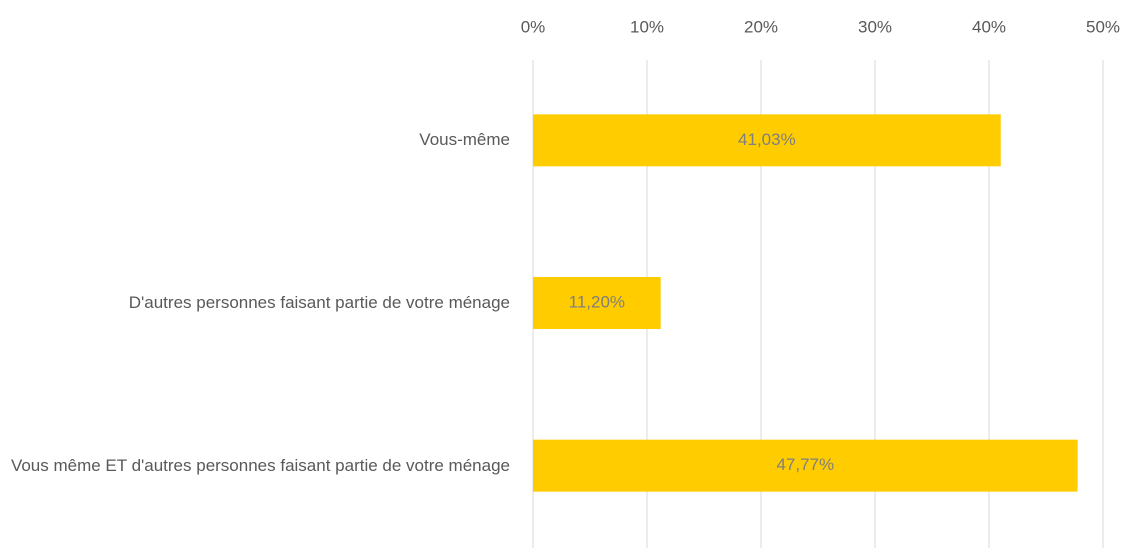 This screenshot has width=1126, height=556. I want to click on value-label: 11,20%, so click(597, 301).